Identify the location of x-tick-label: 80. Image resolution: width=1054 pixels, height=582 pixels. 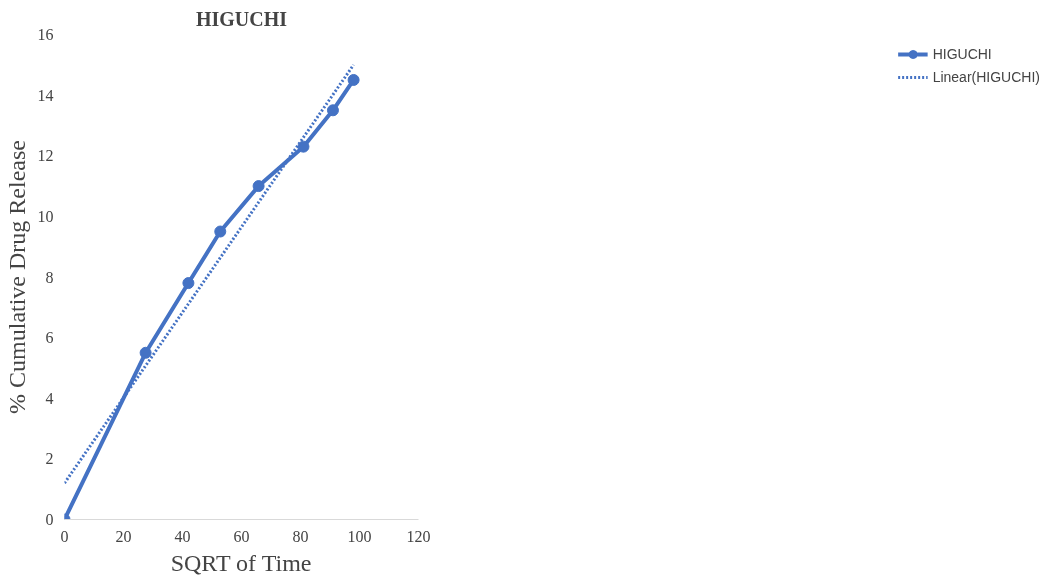
(300, 536).